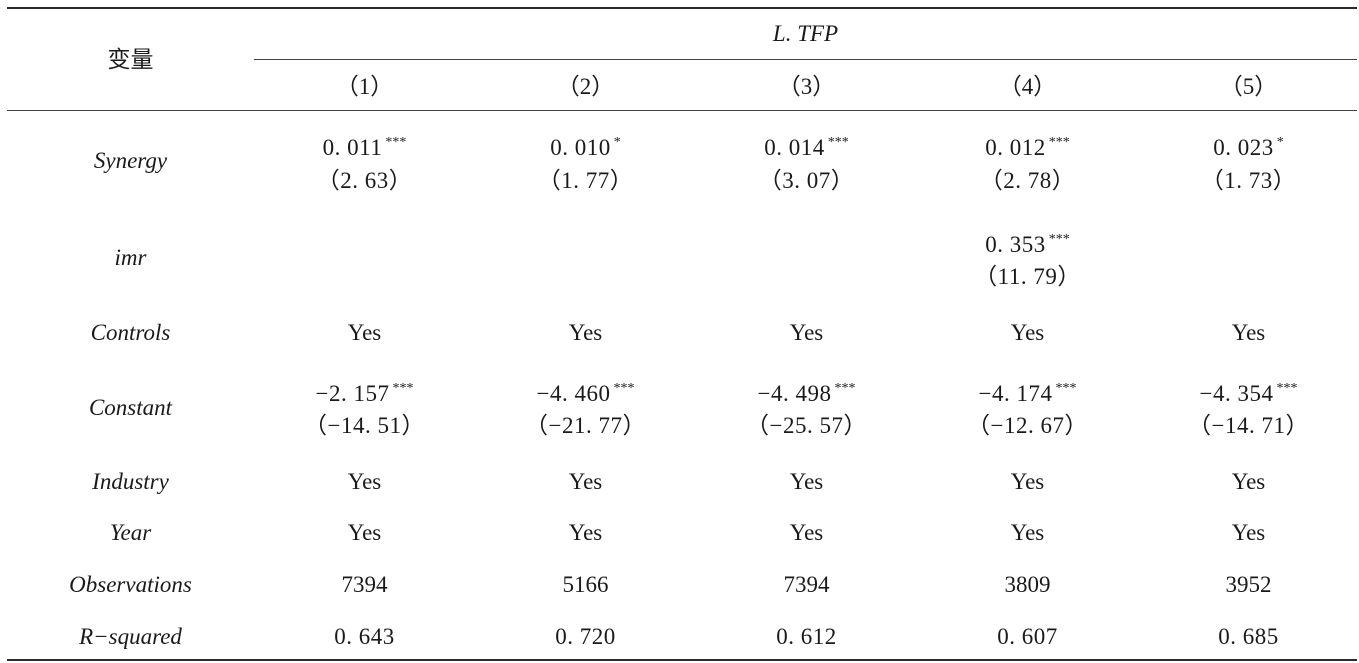  Describe the element at coordinates (585, 180) in the screenshot. I see `synergy-tstat-2: （1. 77）` at that location.